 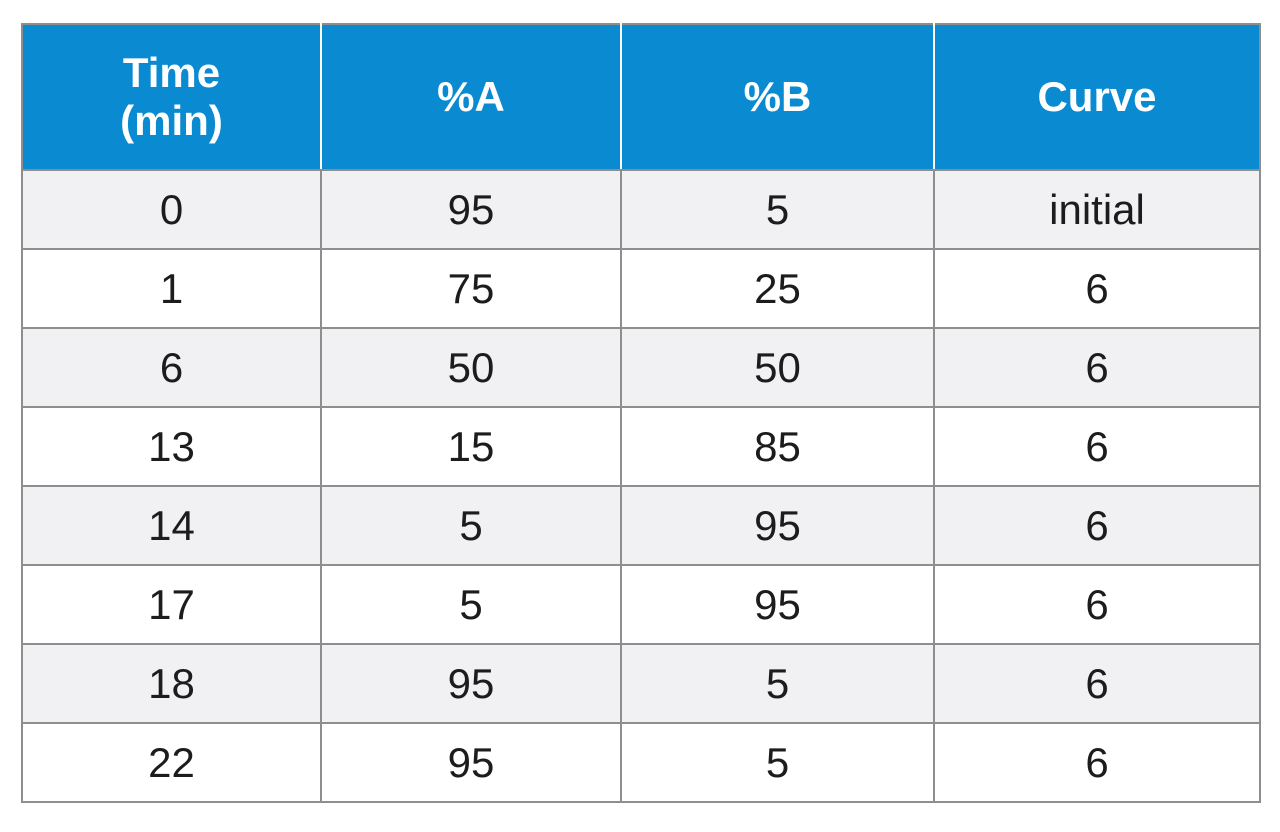 I want to click on header-time: Time (min), so click(x=171, y=97).